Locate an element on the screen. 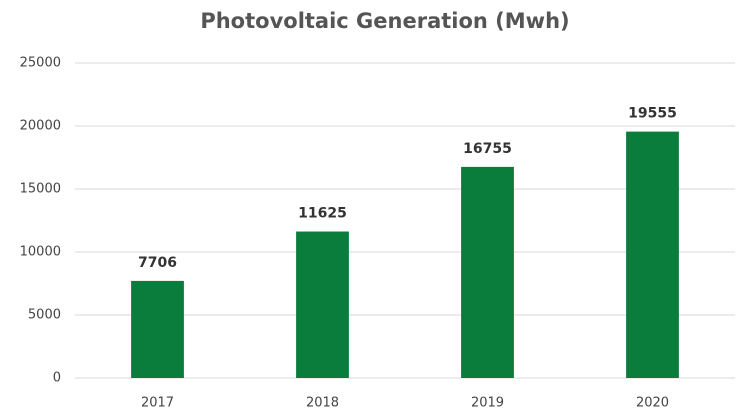 The height and width of the screenshot is (411, 742). x-tick-label: 2019 is located at coordinates (487, 403).